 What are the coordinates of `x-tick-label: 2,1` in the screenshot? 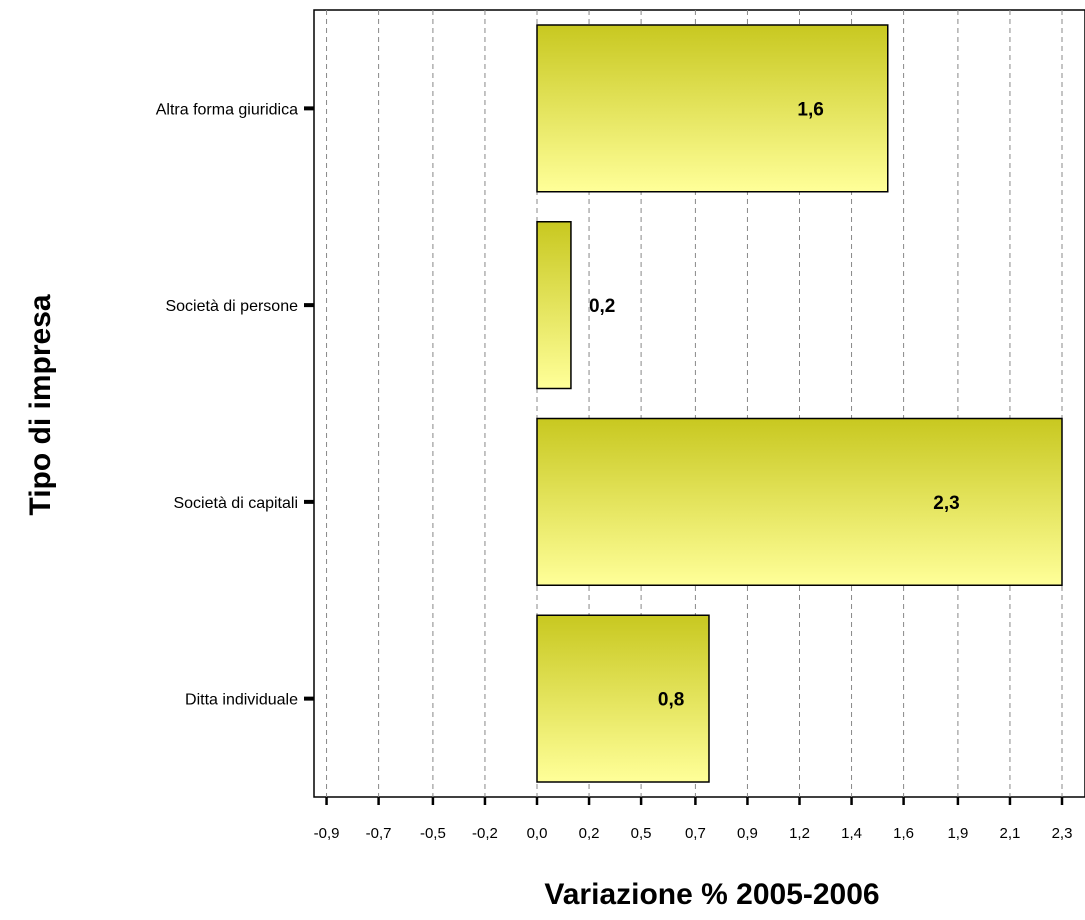 It's located at (1010, 833).